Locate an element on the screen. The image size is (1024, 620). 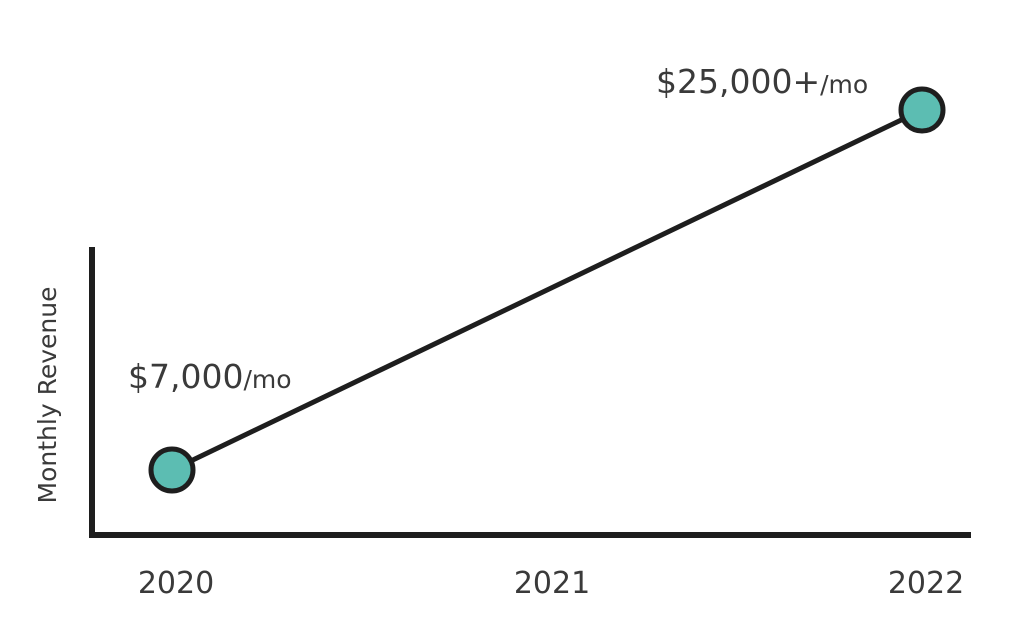
data-point-2020 is located at coordinates (172, 470).